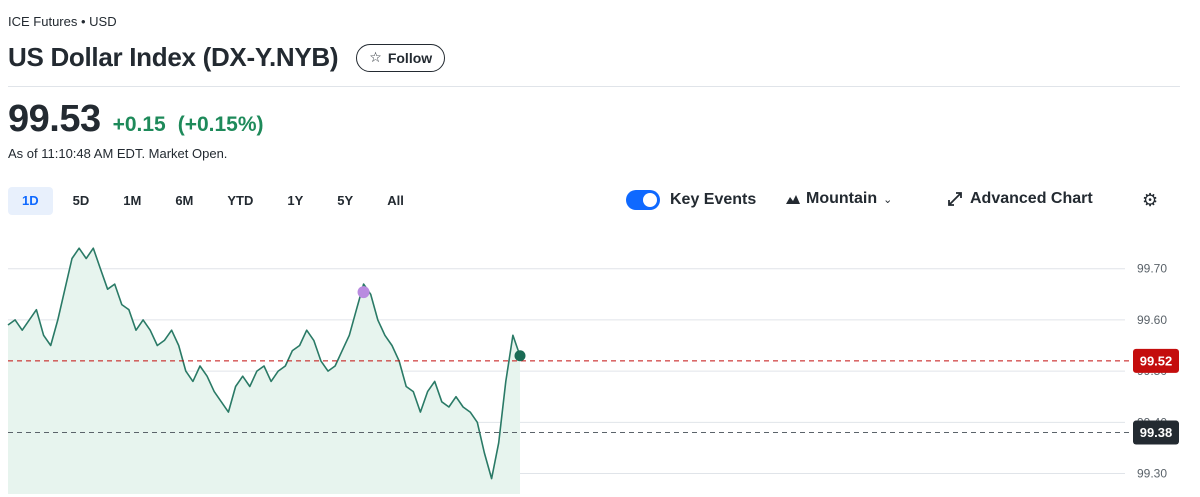 The height and width of the screenshot is (497, 1200). Describe the element at coordinates (345, 200) in the screenshot. I see `range-5y: 5Y` at that location.